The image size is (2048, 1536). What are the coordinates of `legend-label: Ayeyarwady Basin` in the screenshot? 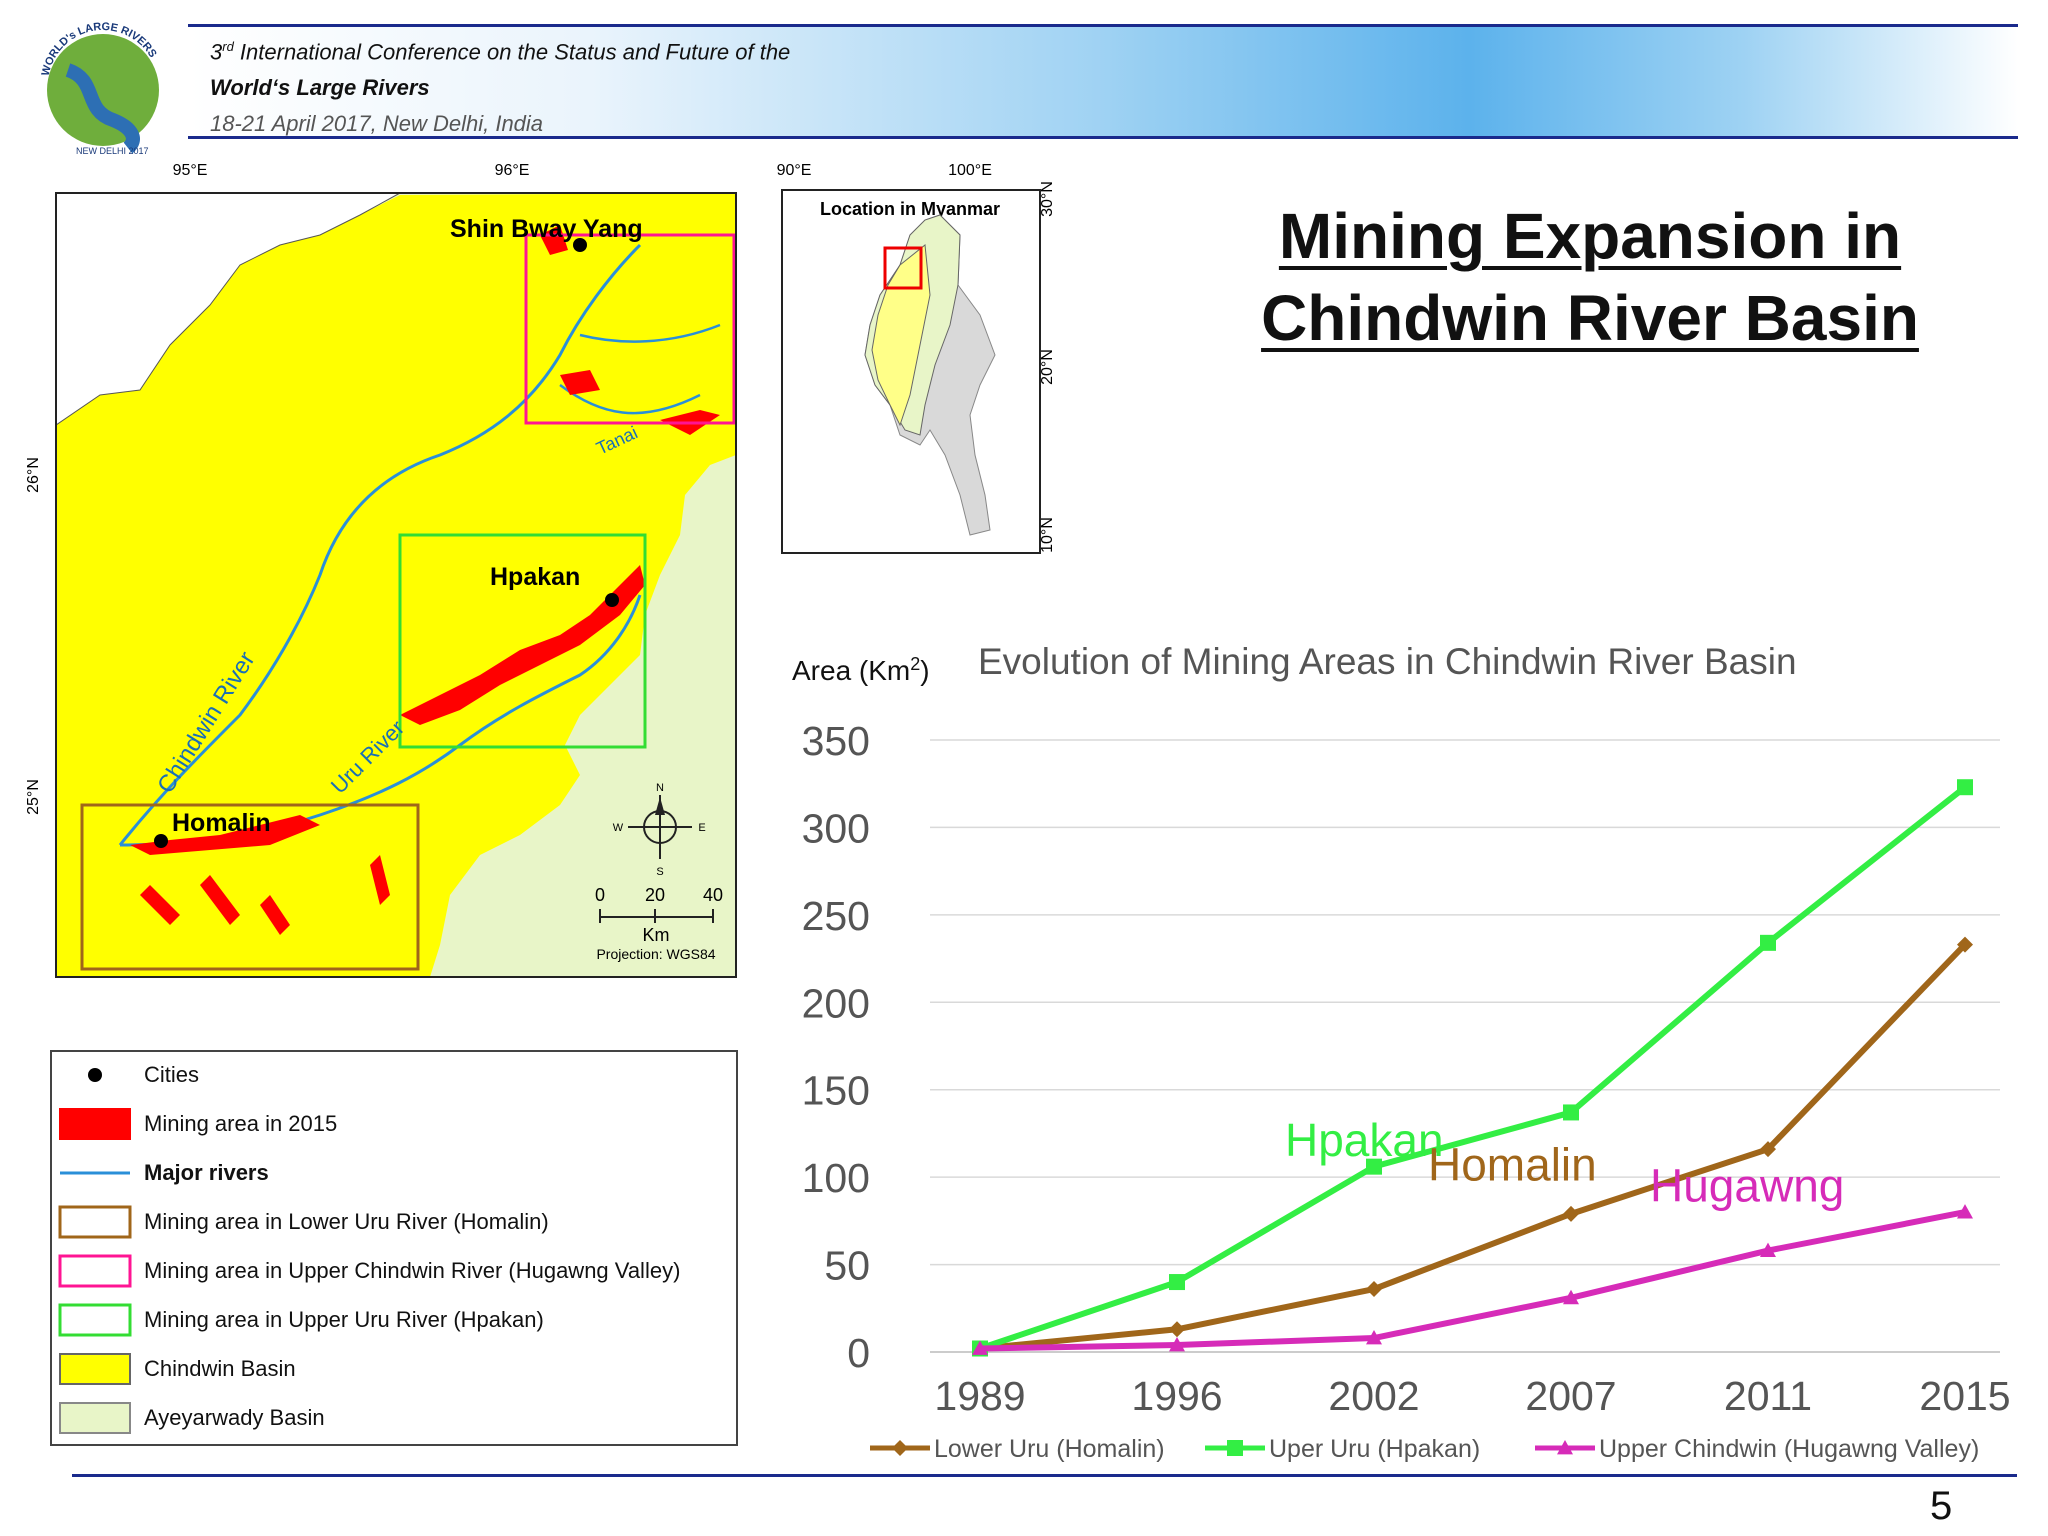 It's located at (234, 1417).